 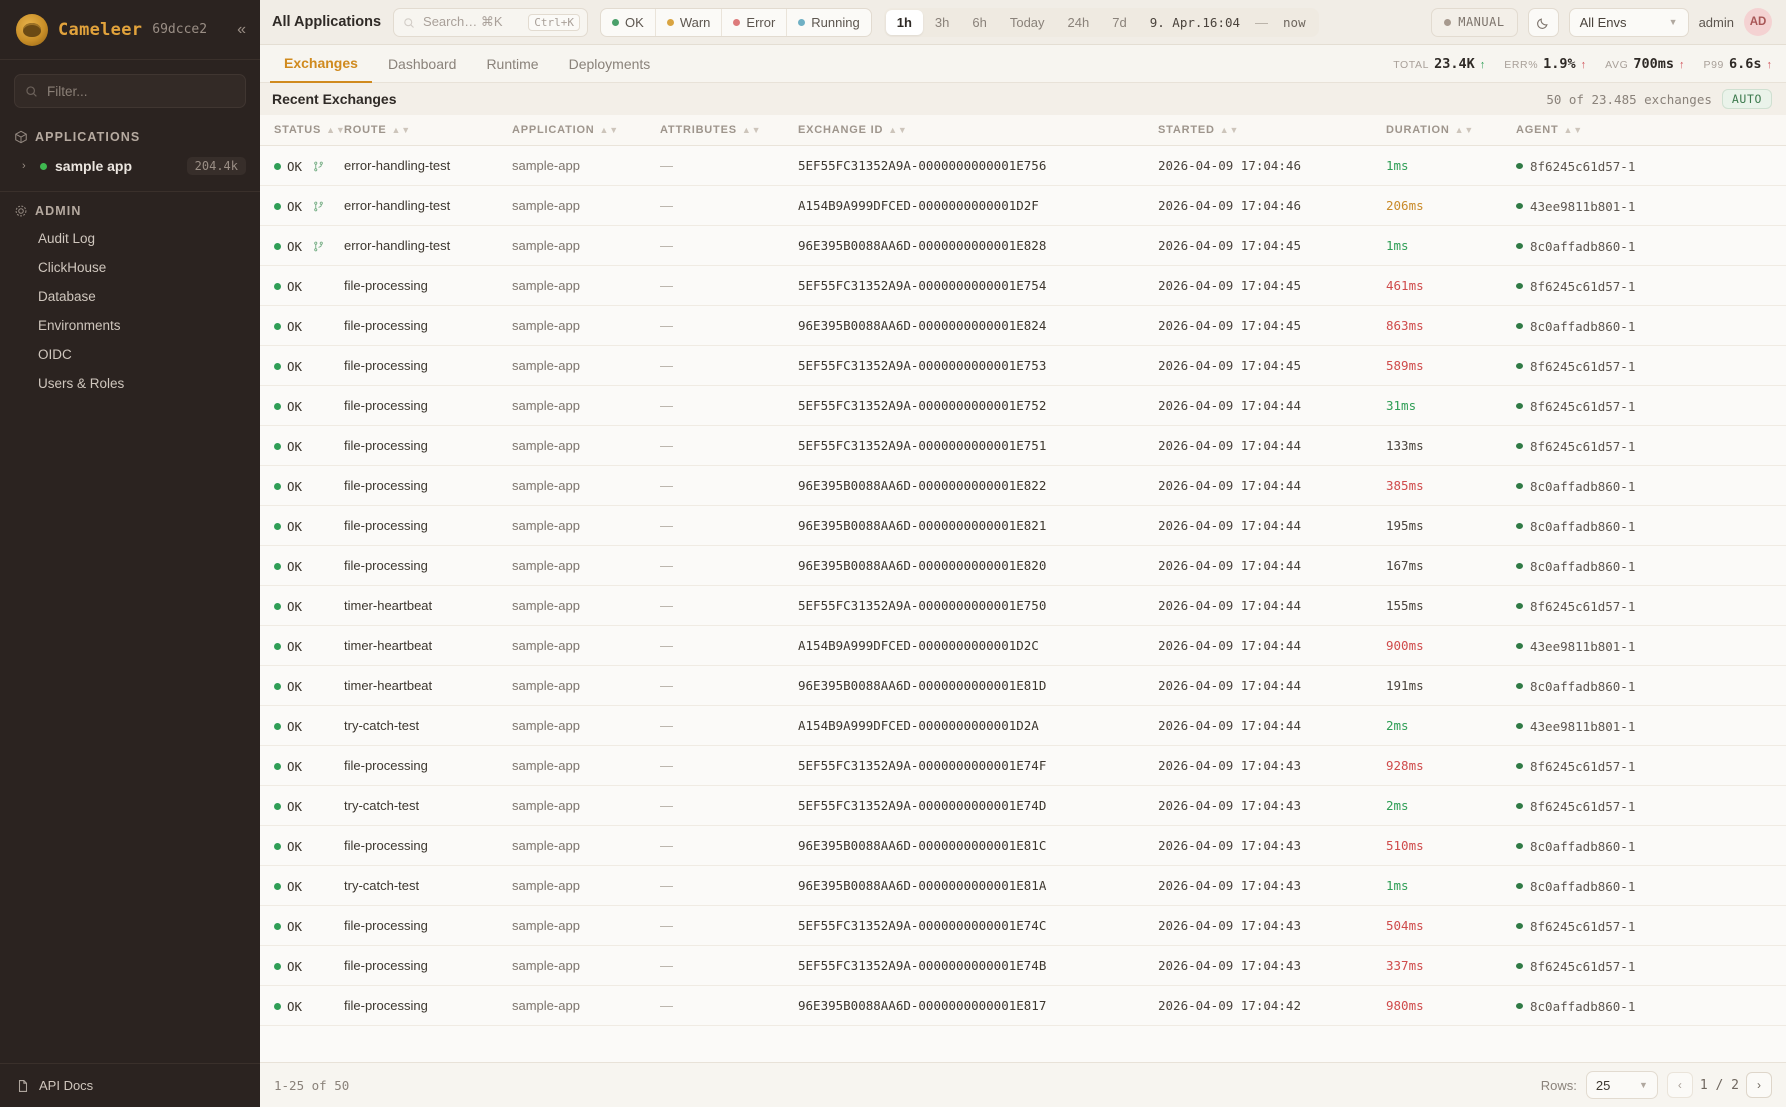 What do you see at coordinates (1451, 965) in the screenshot?
I see `cell-duration: 337ms` at bounding box center [1451, 965].